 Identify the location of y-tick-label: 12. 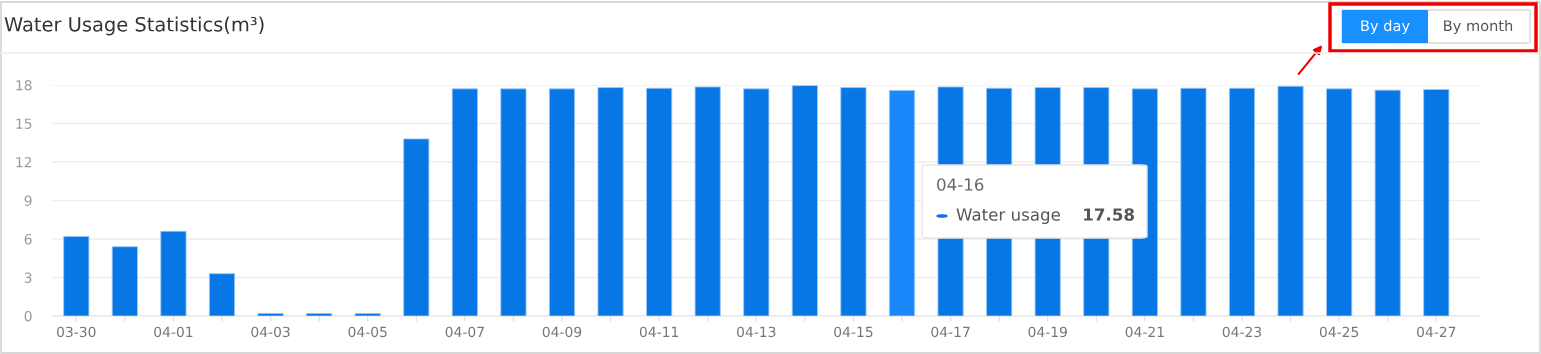
(24, 162).